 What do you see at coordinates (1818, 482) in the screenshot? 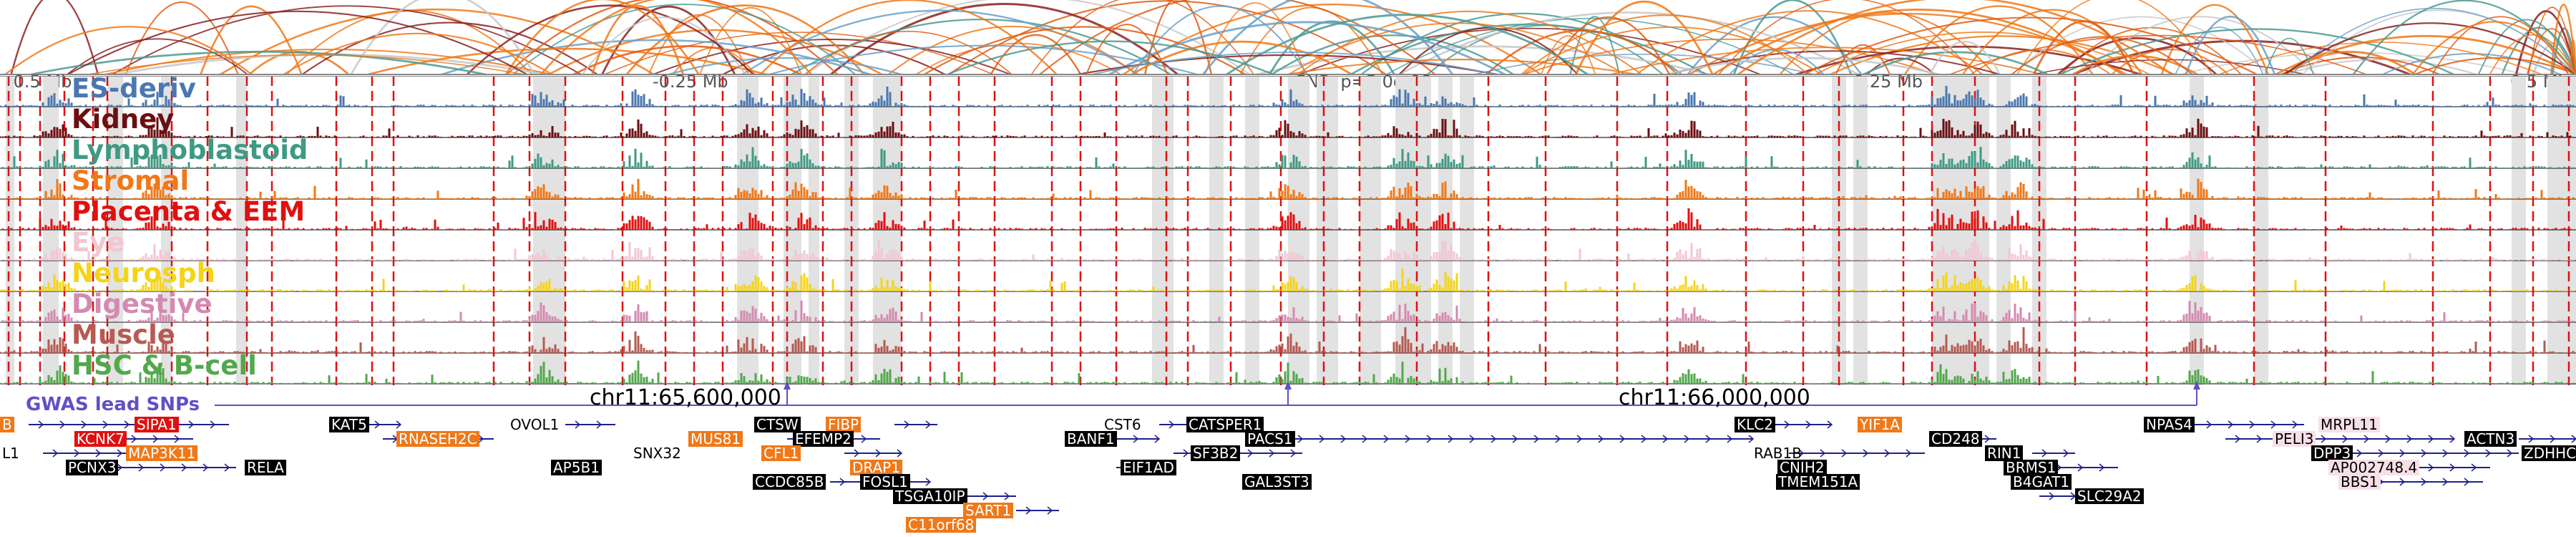
I see `gene-tmem151a: TMEM151A` at bounding box center [1818, 482].